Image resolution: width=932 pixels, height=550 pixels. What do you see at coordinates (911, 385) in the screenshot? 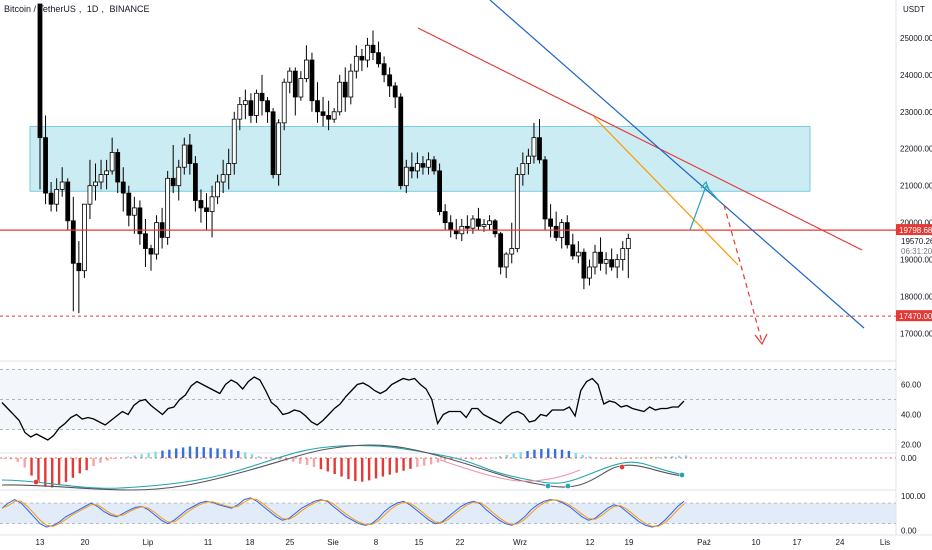
I see `rsi-tick-label: 60.00` at bounding box center [911, 385].